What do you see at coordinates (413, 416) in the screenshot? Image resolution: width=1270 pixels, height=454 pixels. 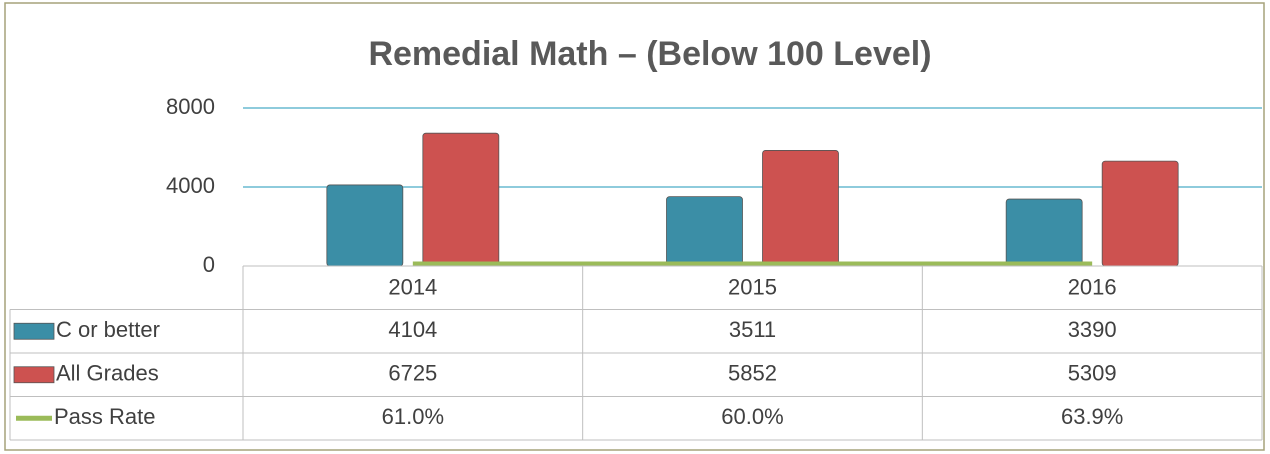 I see `table-cell: 61.0%` at bounding box center [413, 416].